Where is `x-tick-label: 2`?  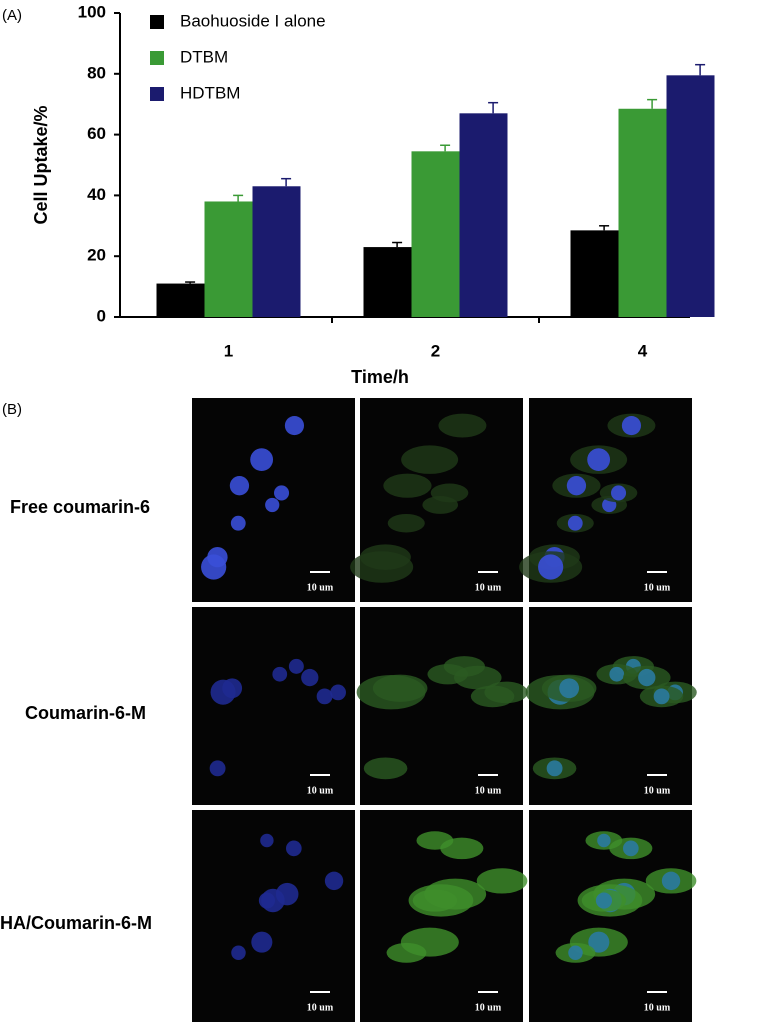
x-tick-label: 2 is located at coordinates (435, 350).